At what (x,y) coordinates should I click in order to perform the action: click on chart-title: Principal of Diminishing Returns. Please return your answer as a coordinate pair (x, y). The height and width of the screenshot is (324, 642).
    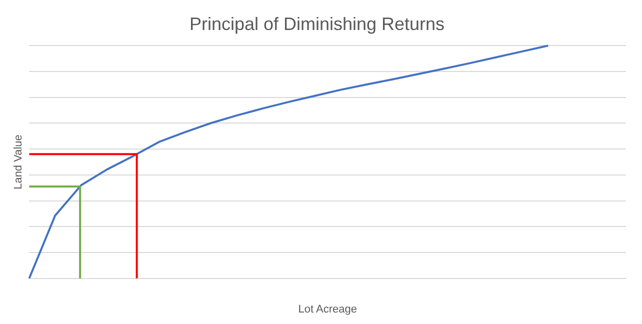
    Looking at the image, I should click on (317, 24).